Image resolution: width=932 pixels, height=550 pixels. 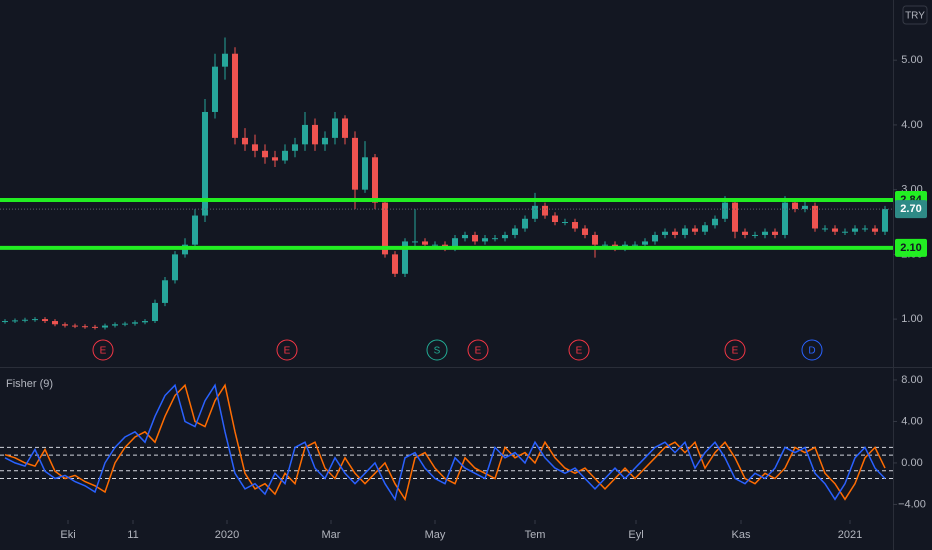 I want to click on y-tick-label: 5.00, so click(x=911, y=60).